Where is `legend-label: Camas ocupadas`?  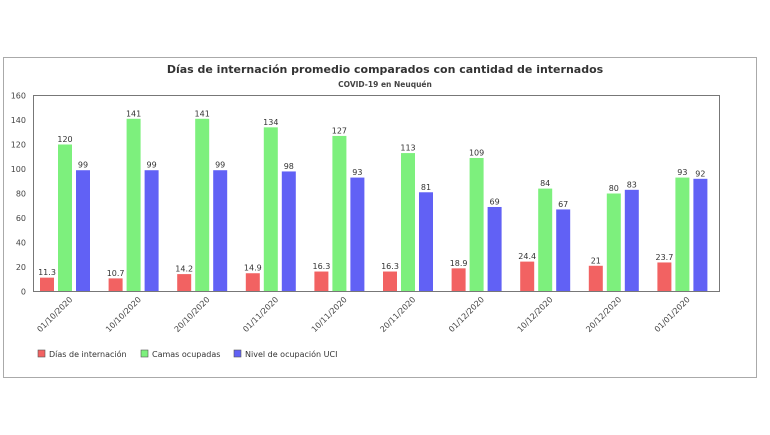
legend-label: Camas ocupadas is located at coordinates (186, 354).